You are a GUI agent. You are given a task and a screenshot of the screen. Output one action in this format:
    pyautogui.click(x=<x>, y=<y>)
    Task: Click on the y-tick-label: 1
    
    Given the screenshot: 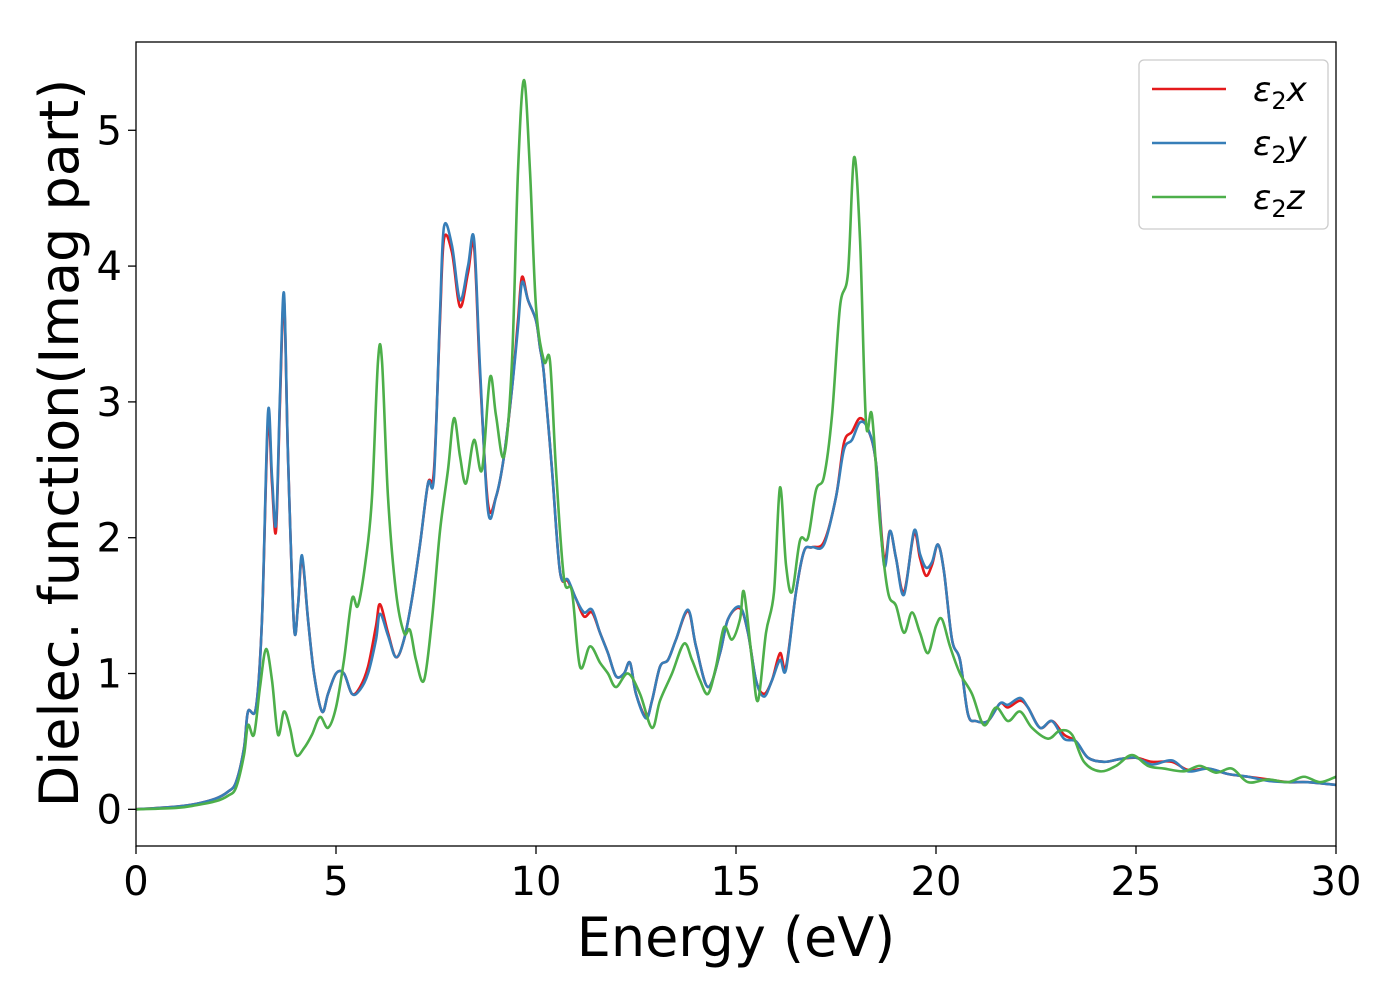 What is the action you would take?
    pyautogui.click(x=109, y=675)
    